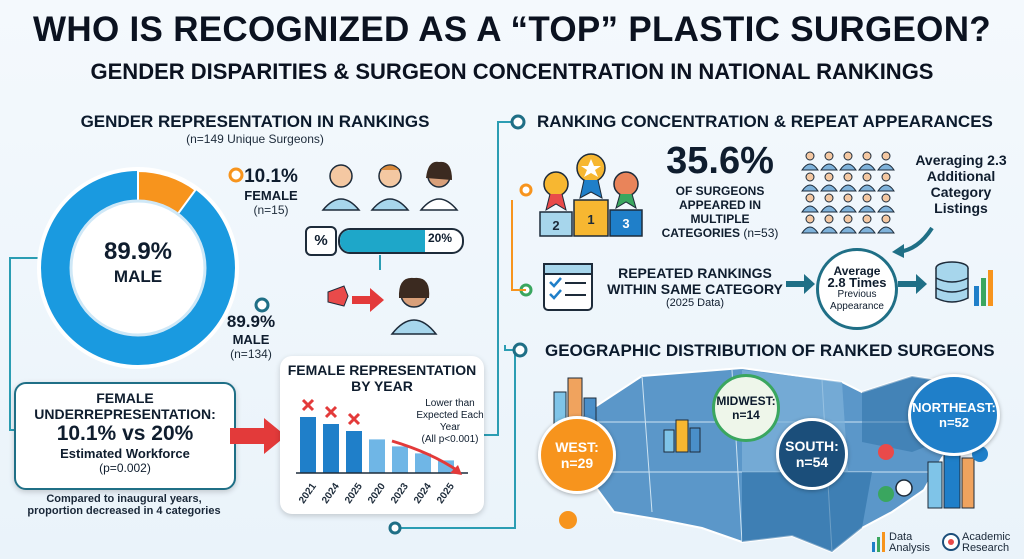 This screenshot has width=1024, height=559. I want to click on by-year-title1: FEMALE REPRESENTATION, so click(382, 370).